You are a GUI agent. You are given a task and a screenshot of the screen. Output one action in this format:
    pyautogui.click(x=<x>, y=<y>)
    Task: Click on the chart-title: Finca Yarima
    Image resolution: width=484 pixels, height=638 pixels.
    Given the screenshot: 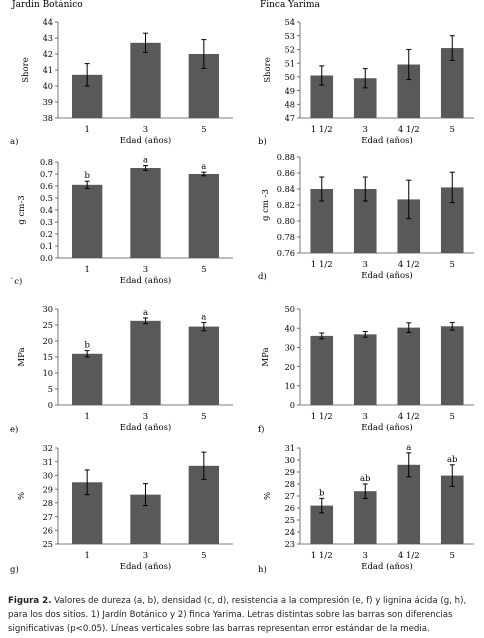 What is the action you would take?
    pyautogui.click(x=290, y=5)
    